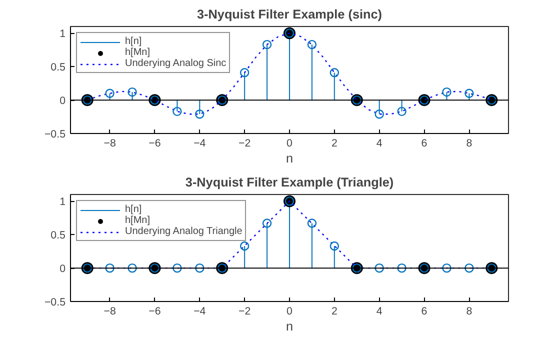  Describe the element at coordinates (175, 63) in the screenshot. I see `legend-label: Underying Analog Sinc` at that location.